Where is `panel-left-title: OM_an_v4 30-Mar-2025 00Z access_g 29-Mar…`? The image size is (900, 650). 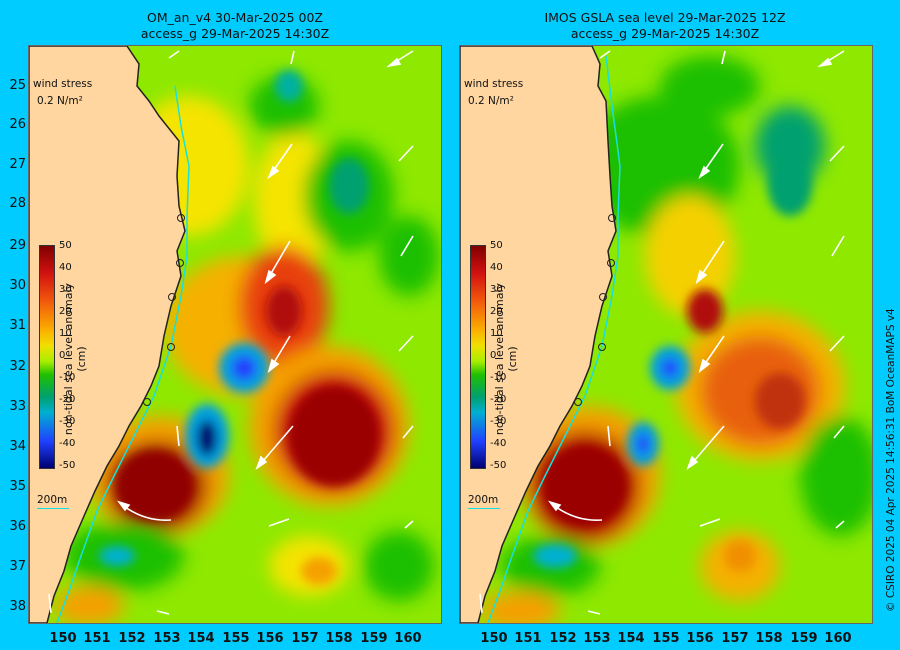
panel-left-title: OM_an_v4 30-Mar-2025 00Z access_g 29-Mar… is located at coordinates (235, 26).